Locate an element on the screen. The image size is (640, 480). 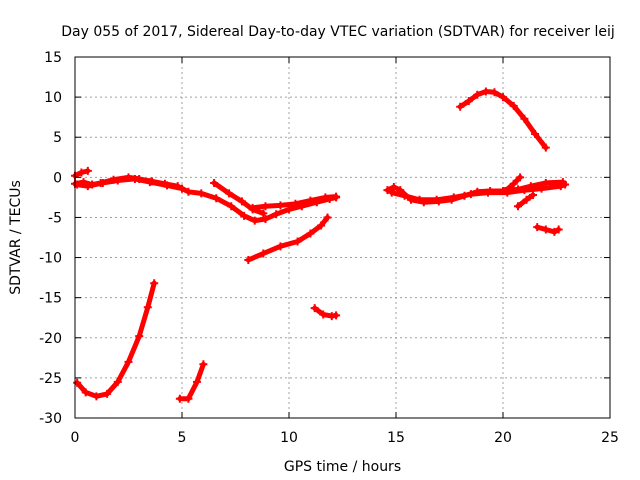
y-axis-title: SDTVAR / TECUs is located at coordinates (16, 237).